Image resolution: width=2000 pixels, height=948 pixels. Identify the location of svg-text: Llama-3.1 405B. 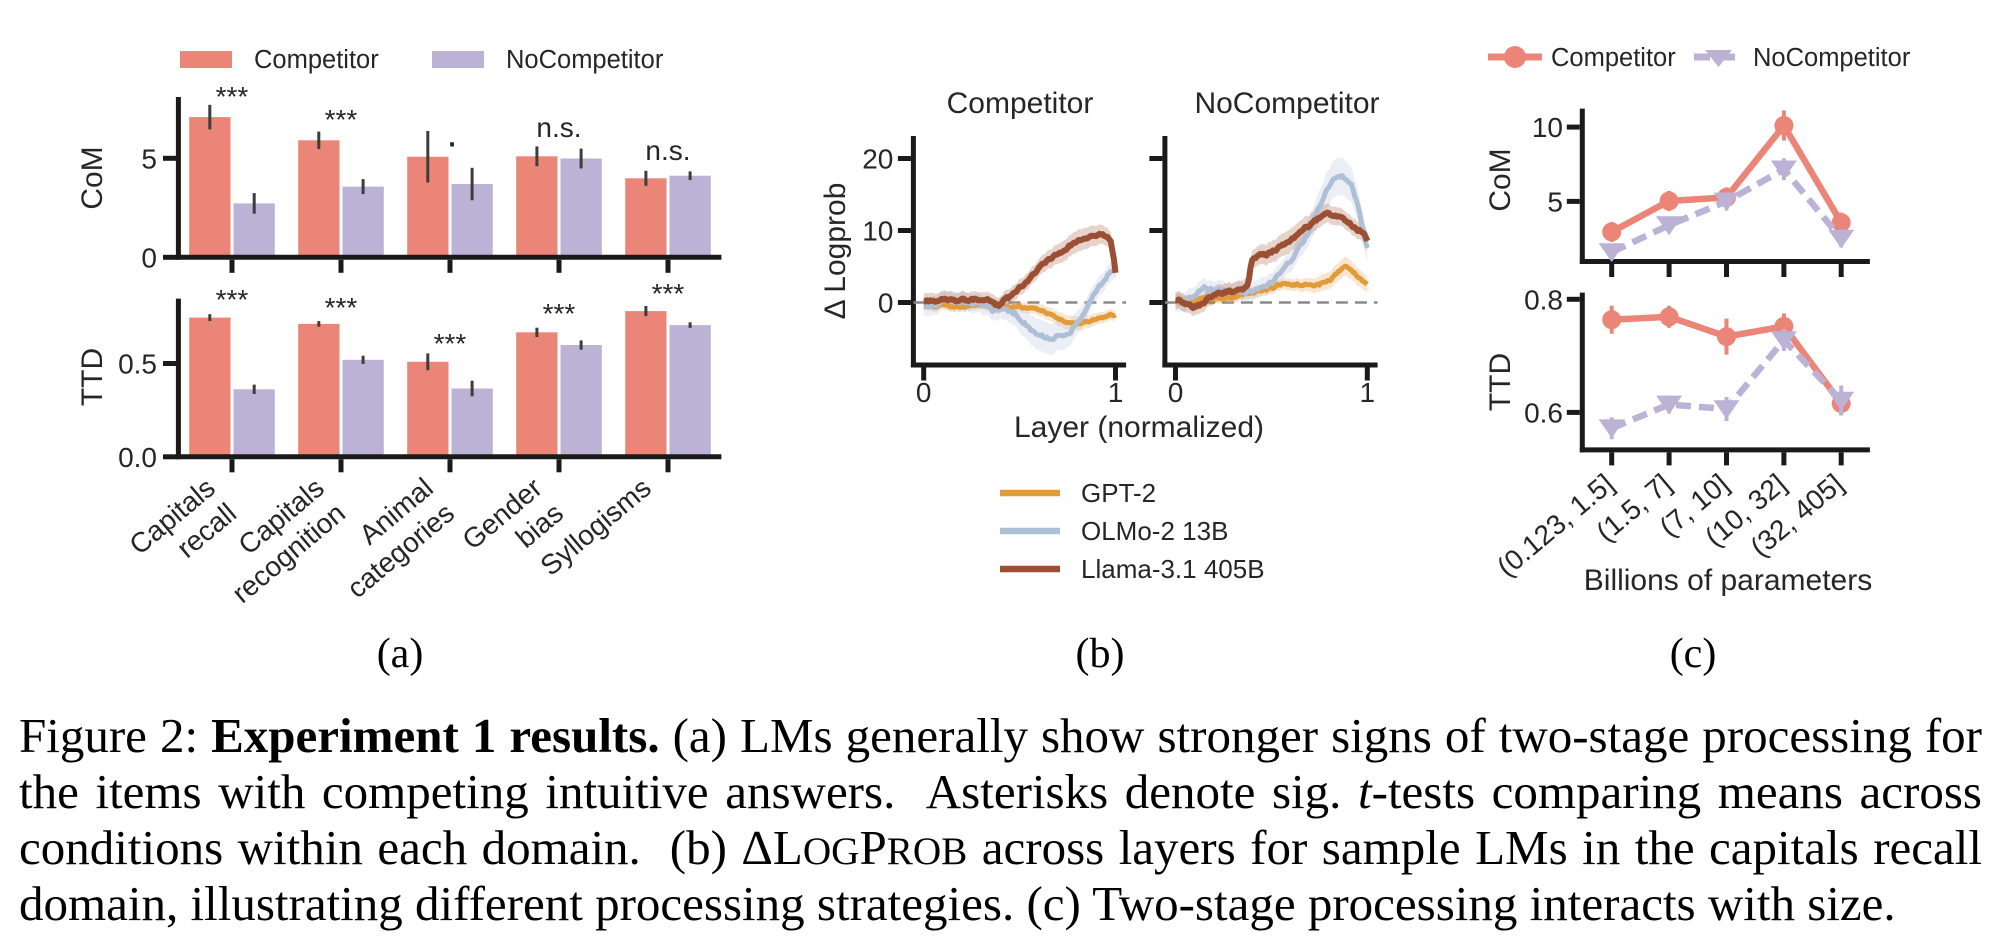
(1173, 569).